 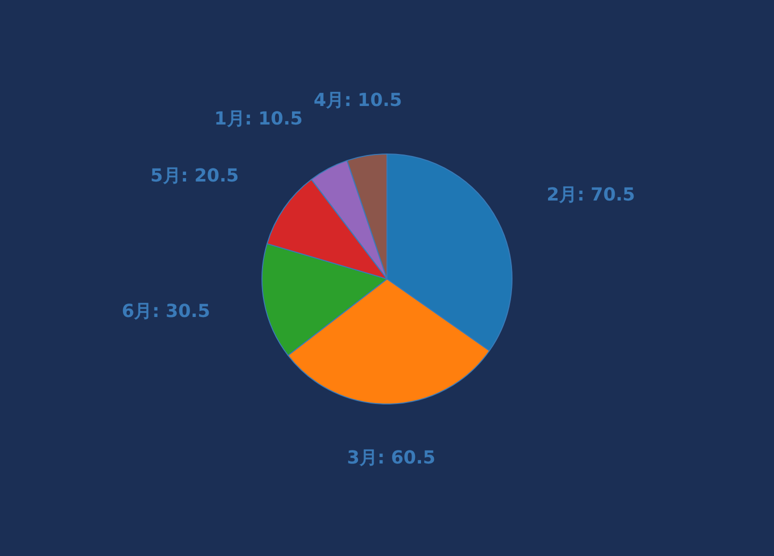 What do you see at coordinates (137, 311) in the screenshot?
I see `slice-label: 6月` at bounding box center [137, 311].